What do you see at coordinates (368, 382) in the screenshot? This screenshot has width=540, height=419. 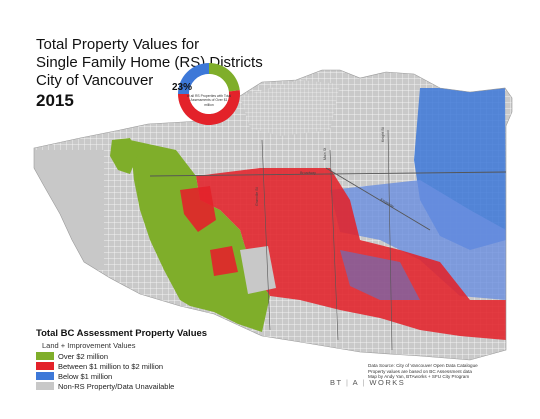 I see `btaworks-logo: BT | A | WORKS` at bounding box center [368, 382].